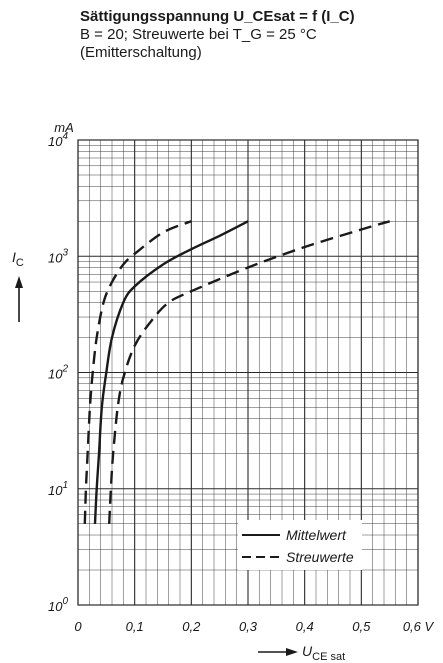  I want to click on x-tick-label: 0,3, so click(248, 626).